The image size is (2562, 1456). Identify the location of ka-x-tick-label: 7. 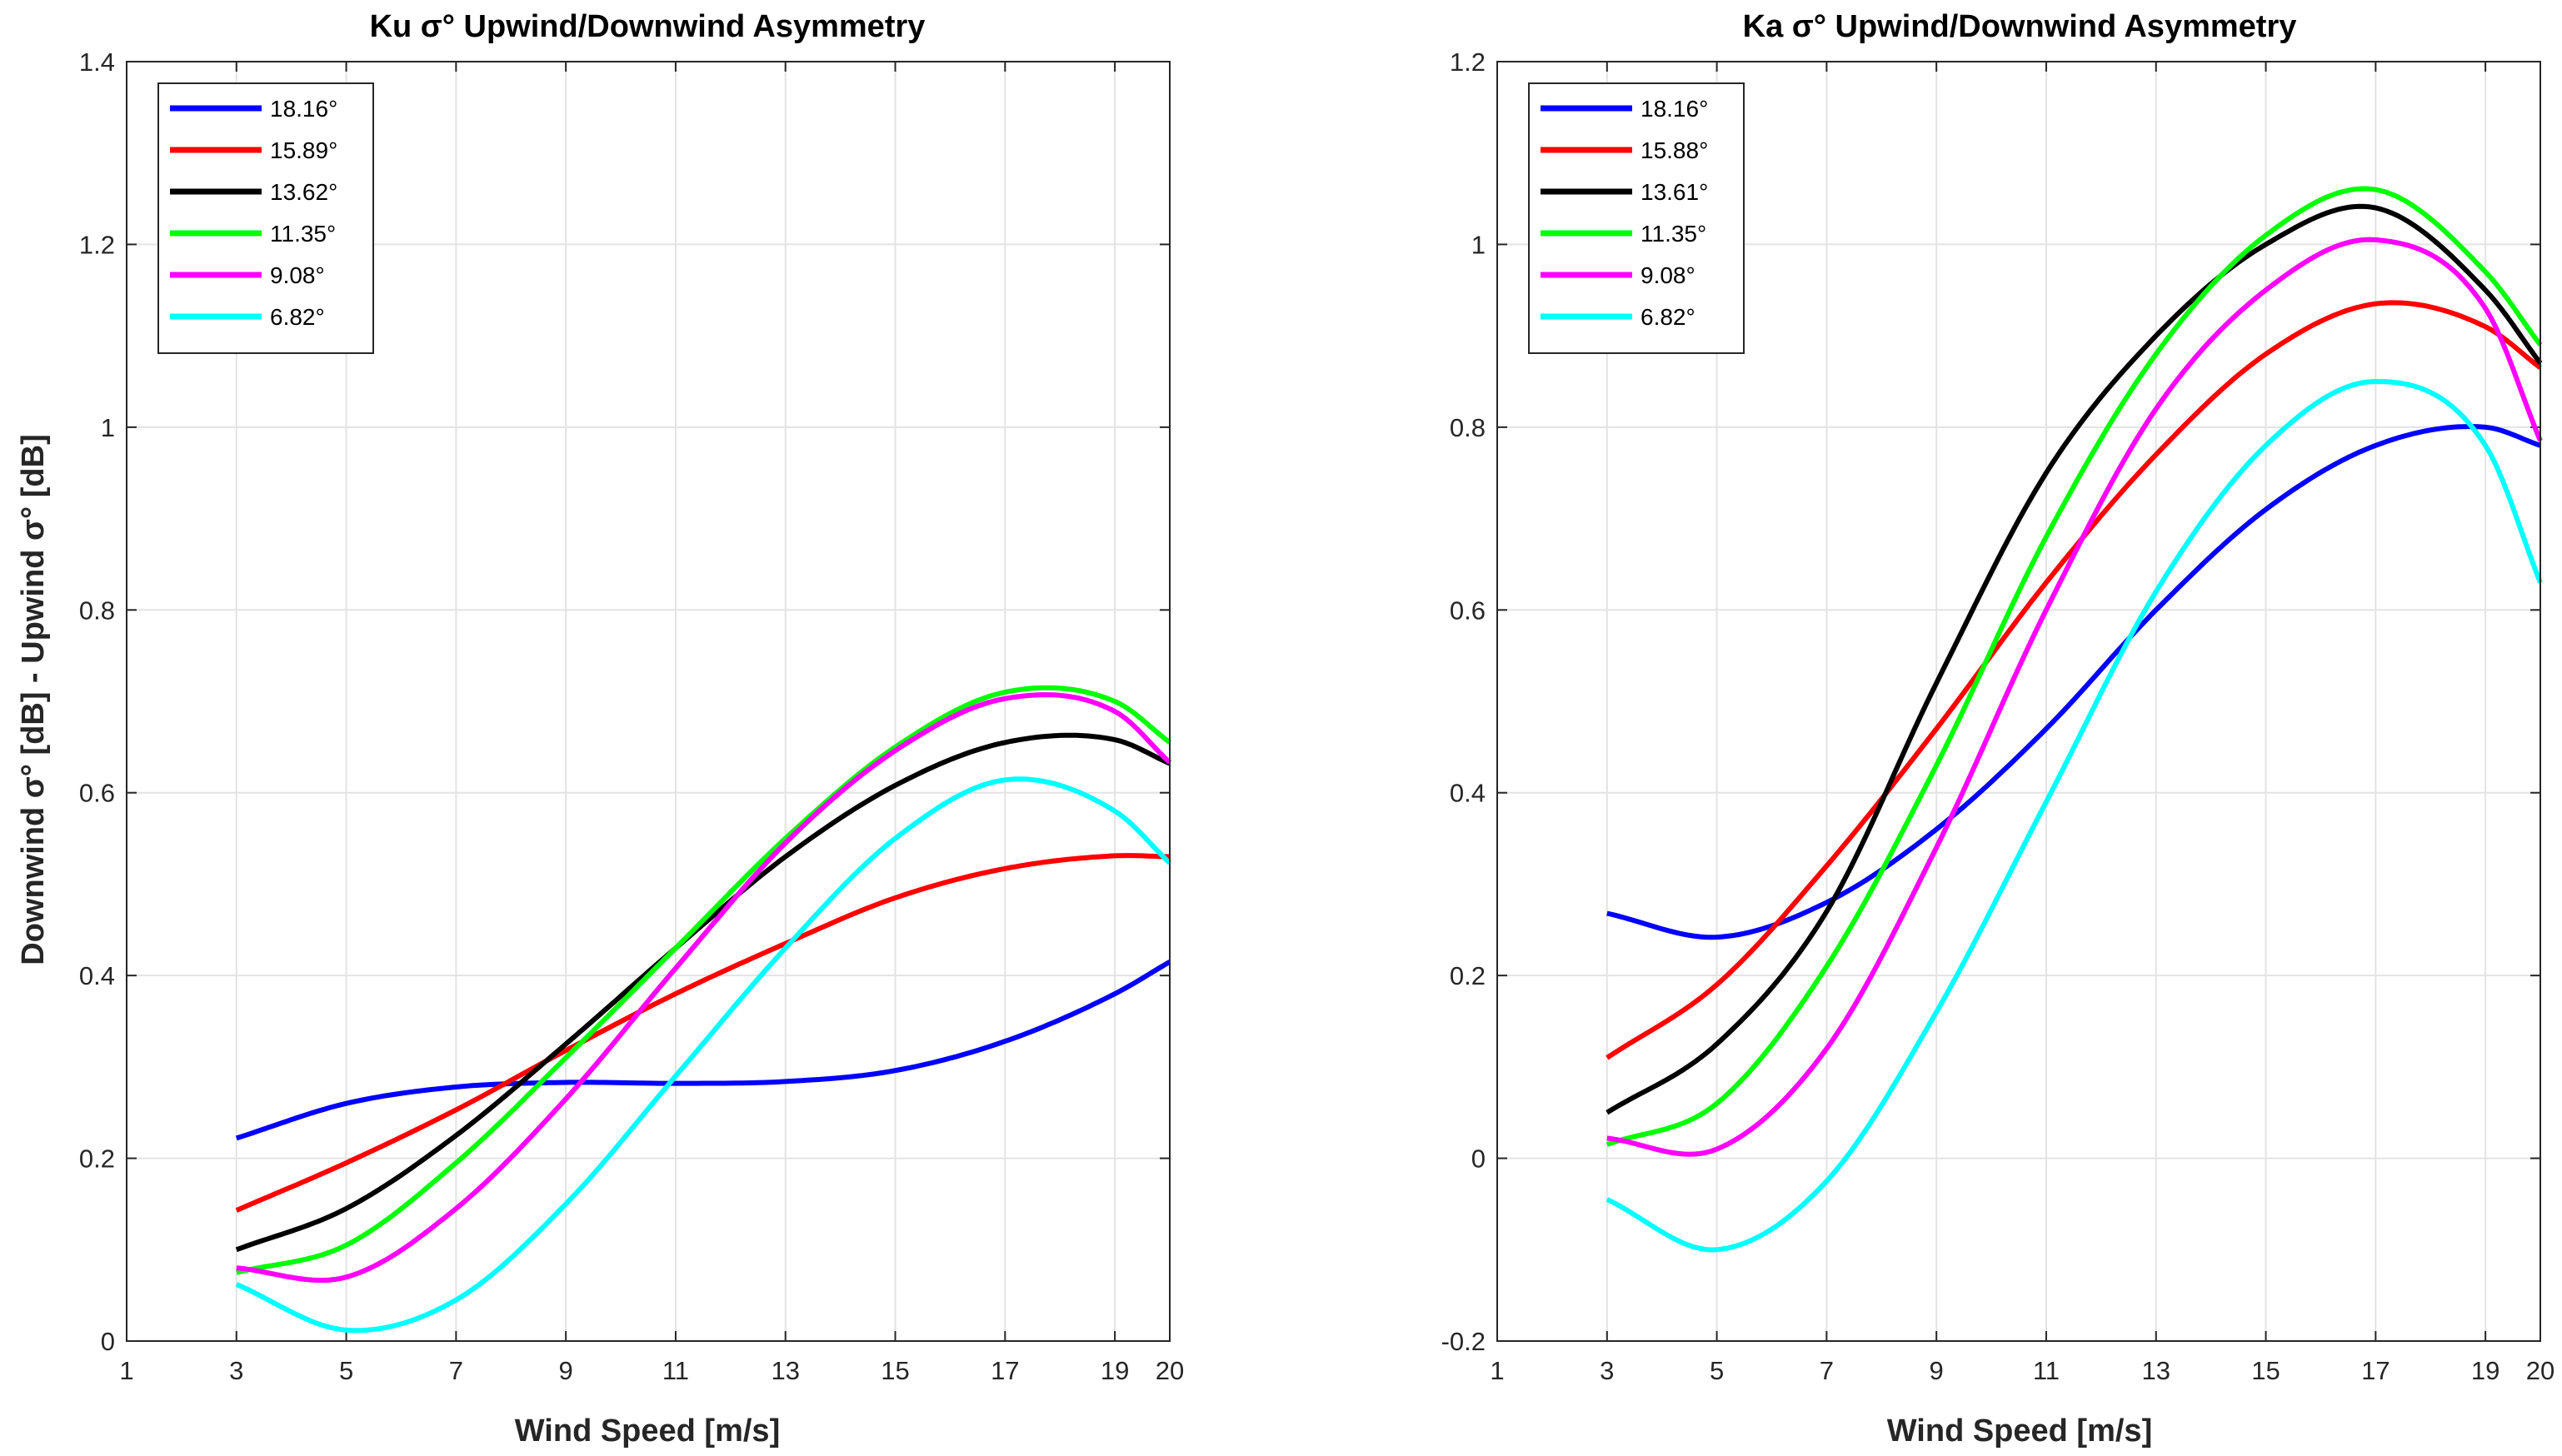
(1827, 1370).